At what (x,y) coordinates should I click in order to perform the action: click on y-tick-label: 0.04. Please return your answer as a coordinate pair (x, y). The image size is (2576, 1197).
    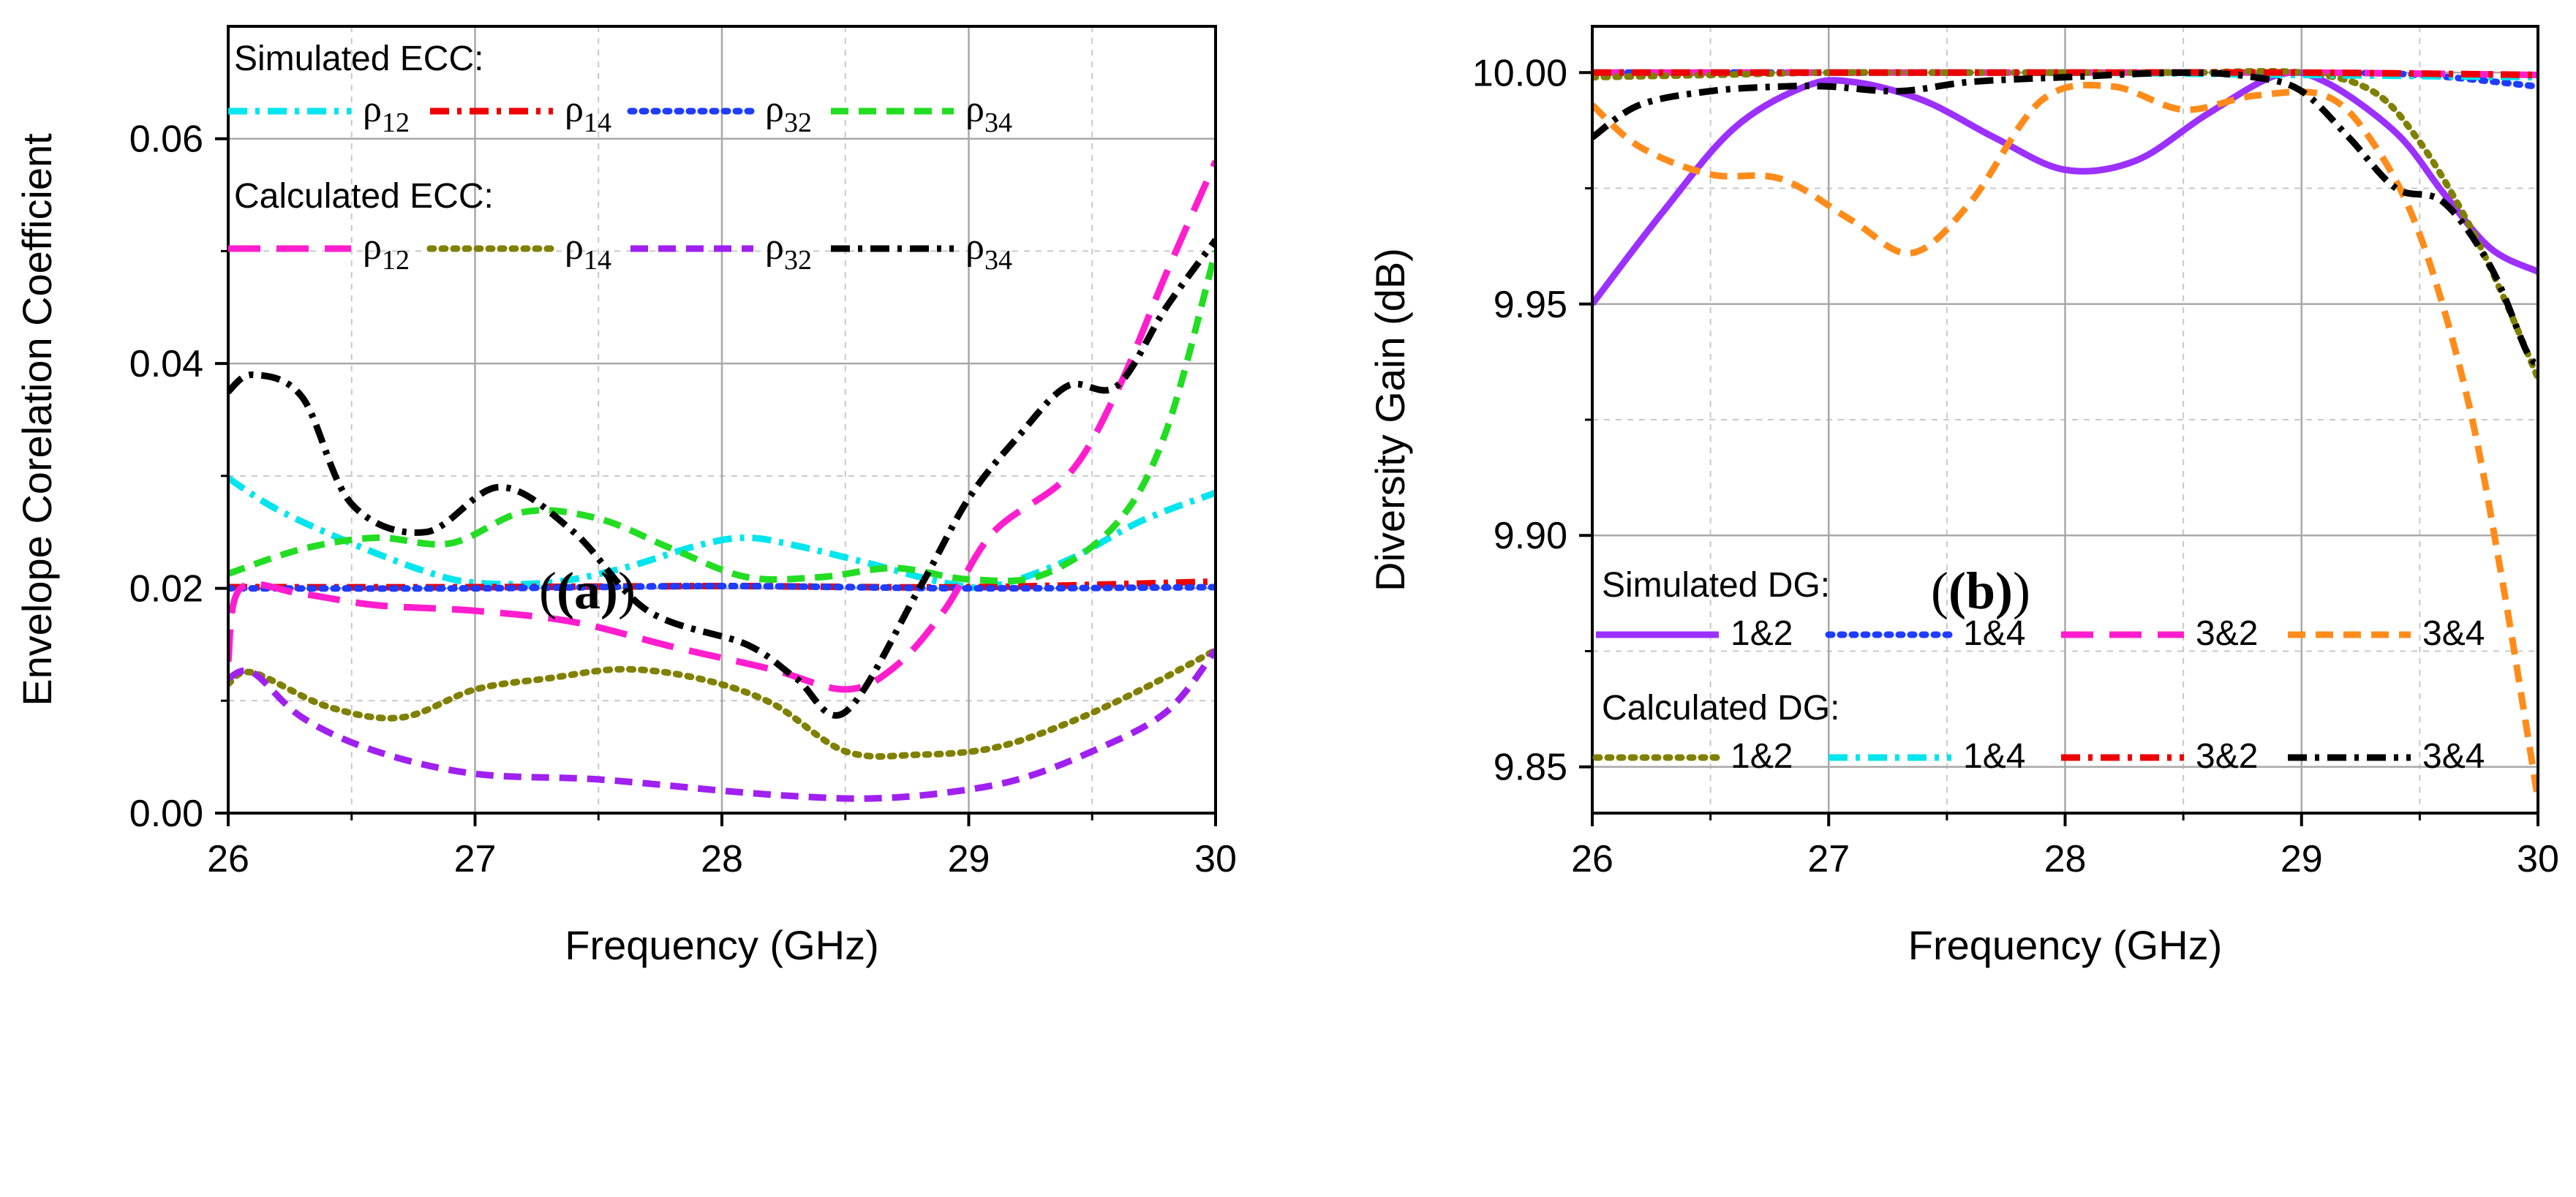
    Looking at the image, I should click on (166, 364).